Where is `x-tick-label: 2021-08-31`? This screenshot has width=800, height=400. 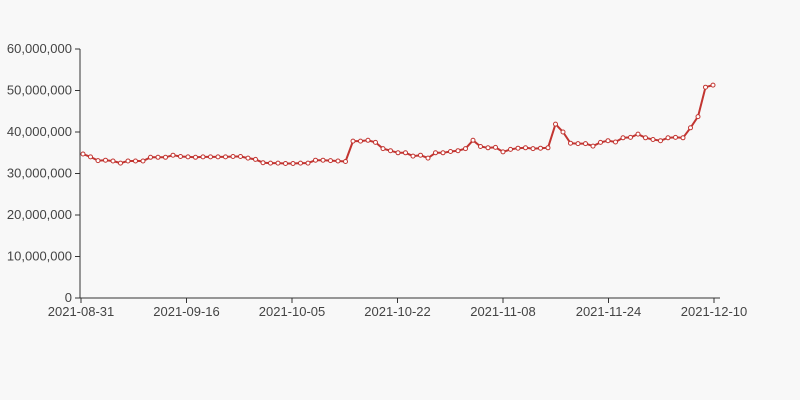 x-tick-label: 2021-08-31 is located at coordinates (81, 311).